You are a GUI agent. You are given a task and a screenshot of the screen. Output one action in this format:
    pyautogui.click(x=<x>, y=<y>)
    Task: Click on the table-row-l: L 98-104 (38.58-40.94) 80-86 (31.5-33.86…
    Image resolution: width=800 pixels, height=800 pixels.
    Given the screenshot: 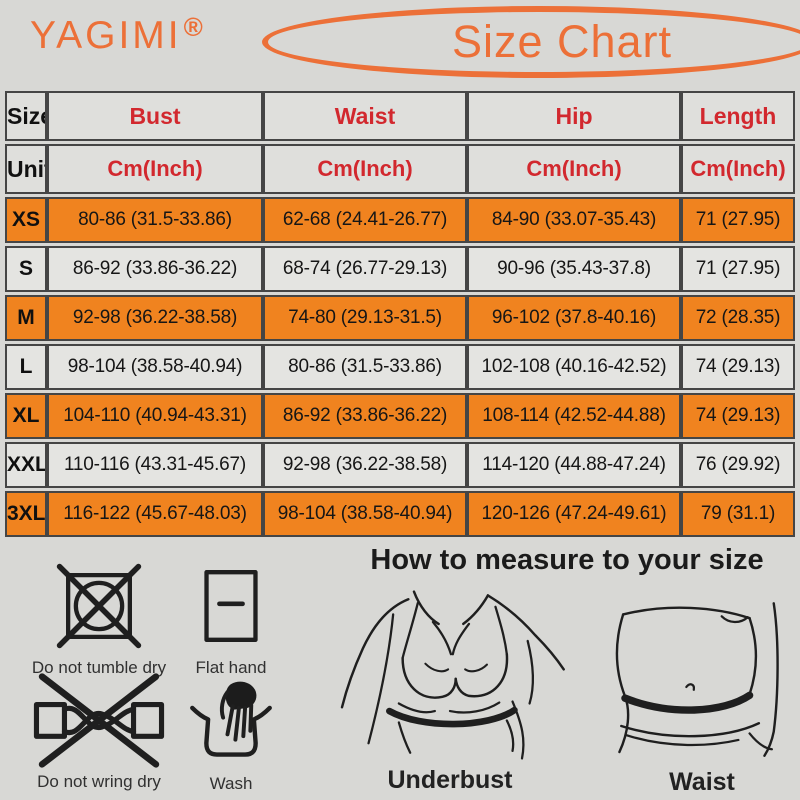 What is the action you would take?
    pyautogui.click(x=400, y=367)
    